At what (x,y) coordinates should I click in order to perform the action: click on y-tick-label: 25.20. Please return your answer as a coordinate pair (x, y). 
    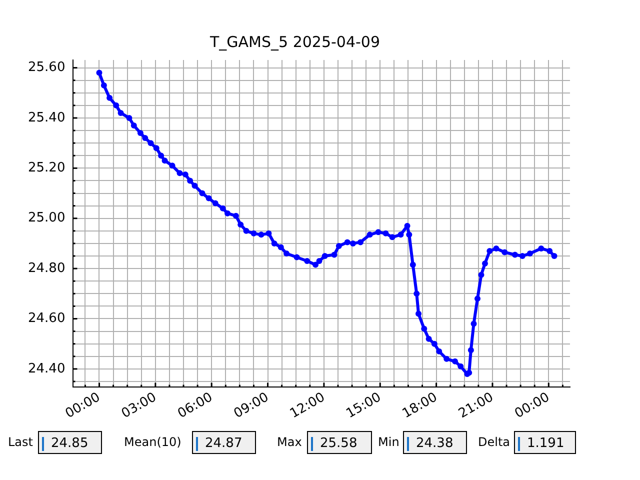
    Looking at the image, I should click on (47, 168).